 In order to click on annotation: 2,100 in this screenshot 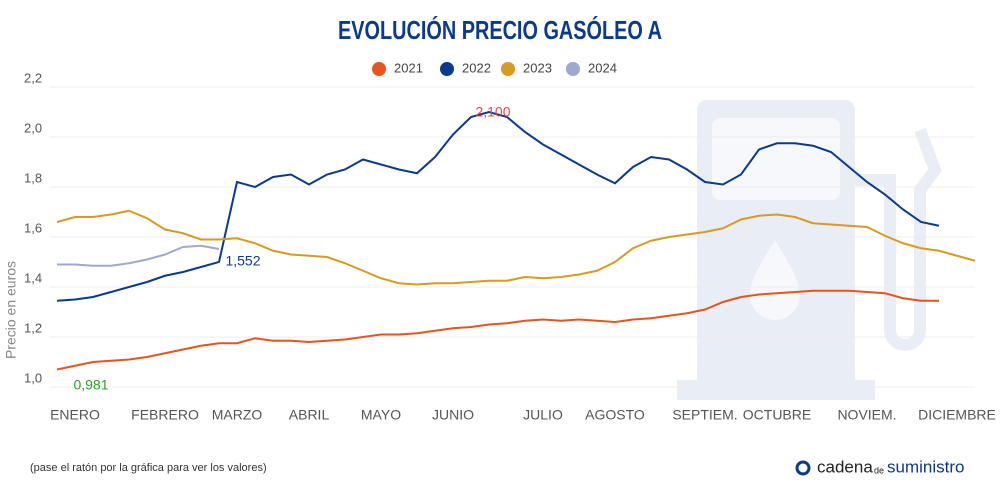, I will do `click(492, 112)`.